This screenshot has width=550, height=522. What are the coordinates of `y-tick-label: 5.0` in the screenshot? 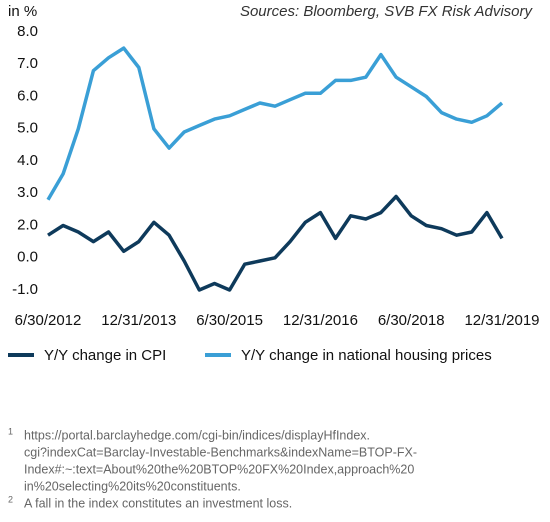 It's located at (27, 128).